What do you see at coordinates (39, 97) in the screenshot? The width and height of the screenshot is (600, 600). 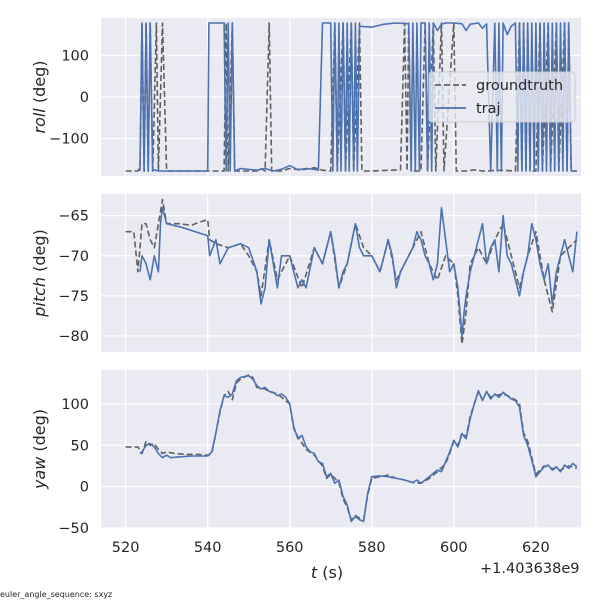 I see `roll-ylabel: roll (deg)` at bounding box center [39, 97].